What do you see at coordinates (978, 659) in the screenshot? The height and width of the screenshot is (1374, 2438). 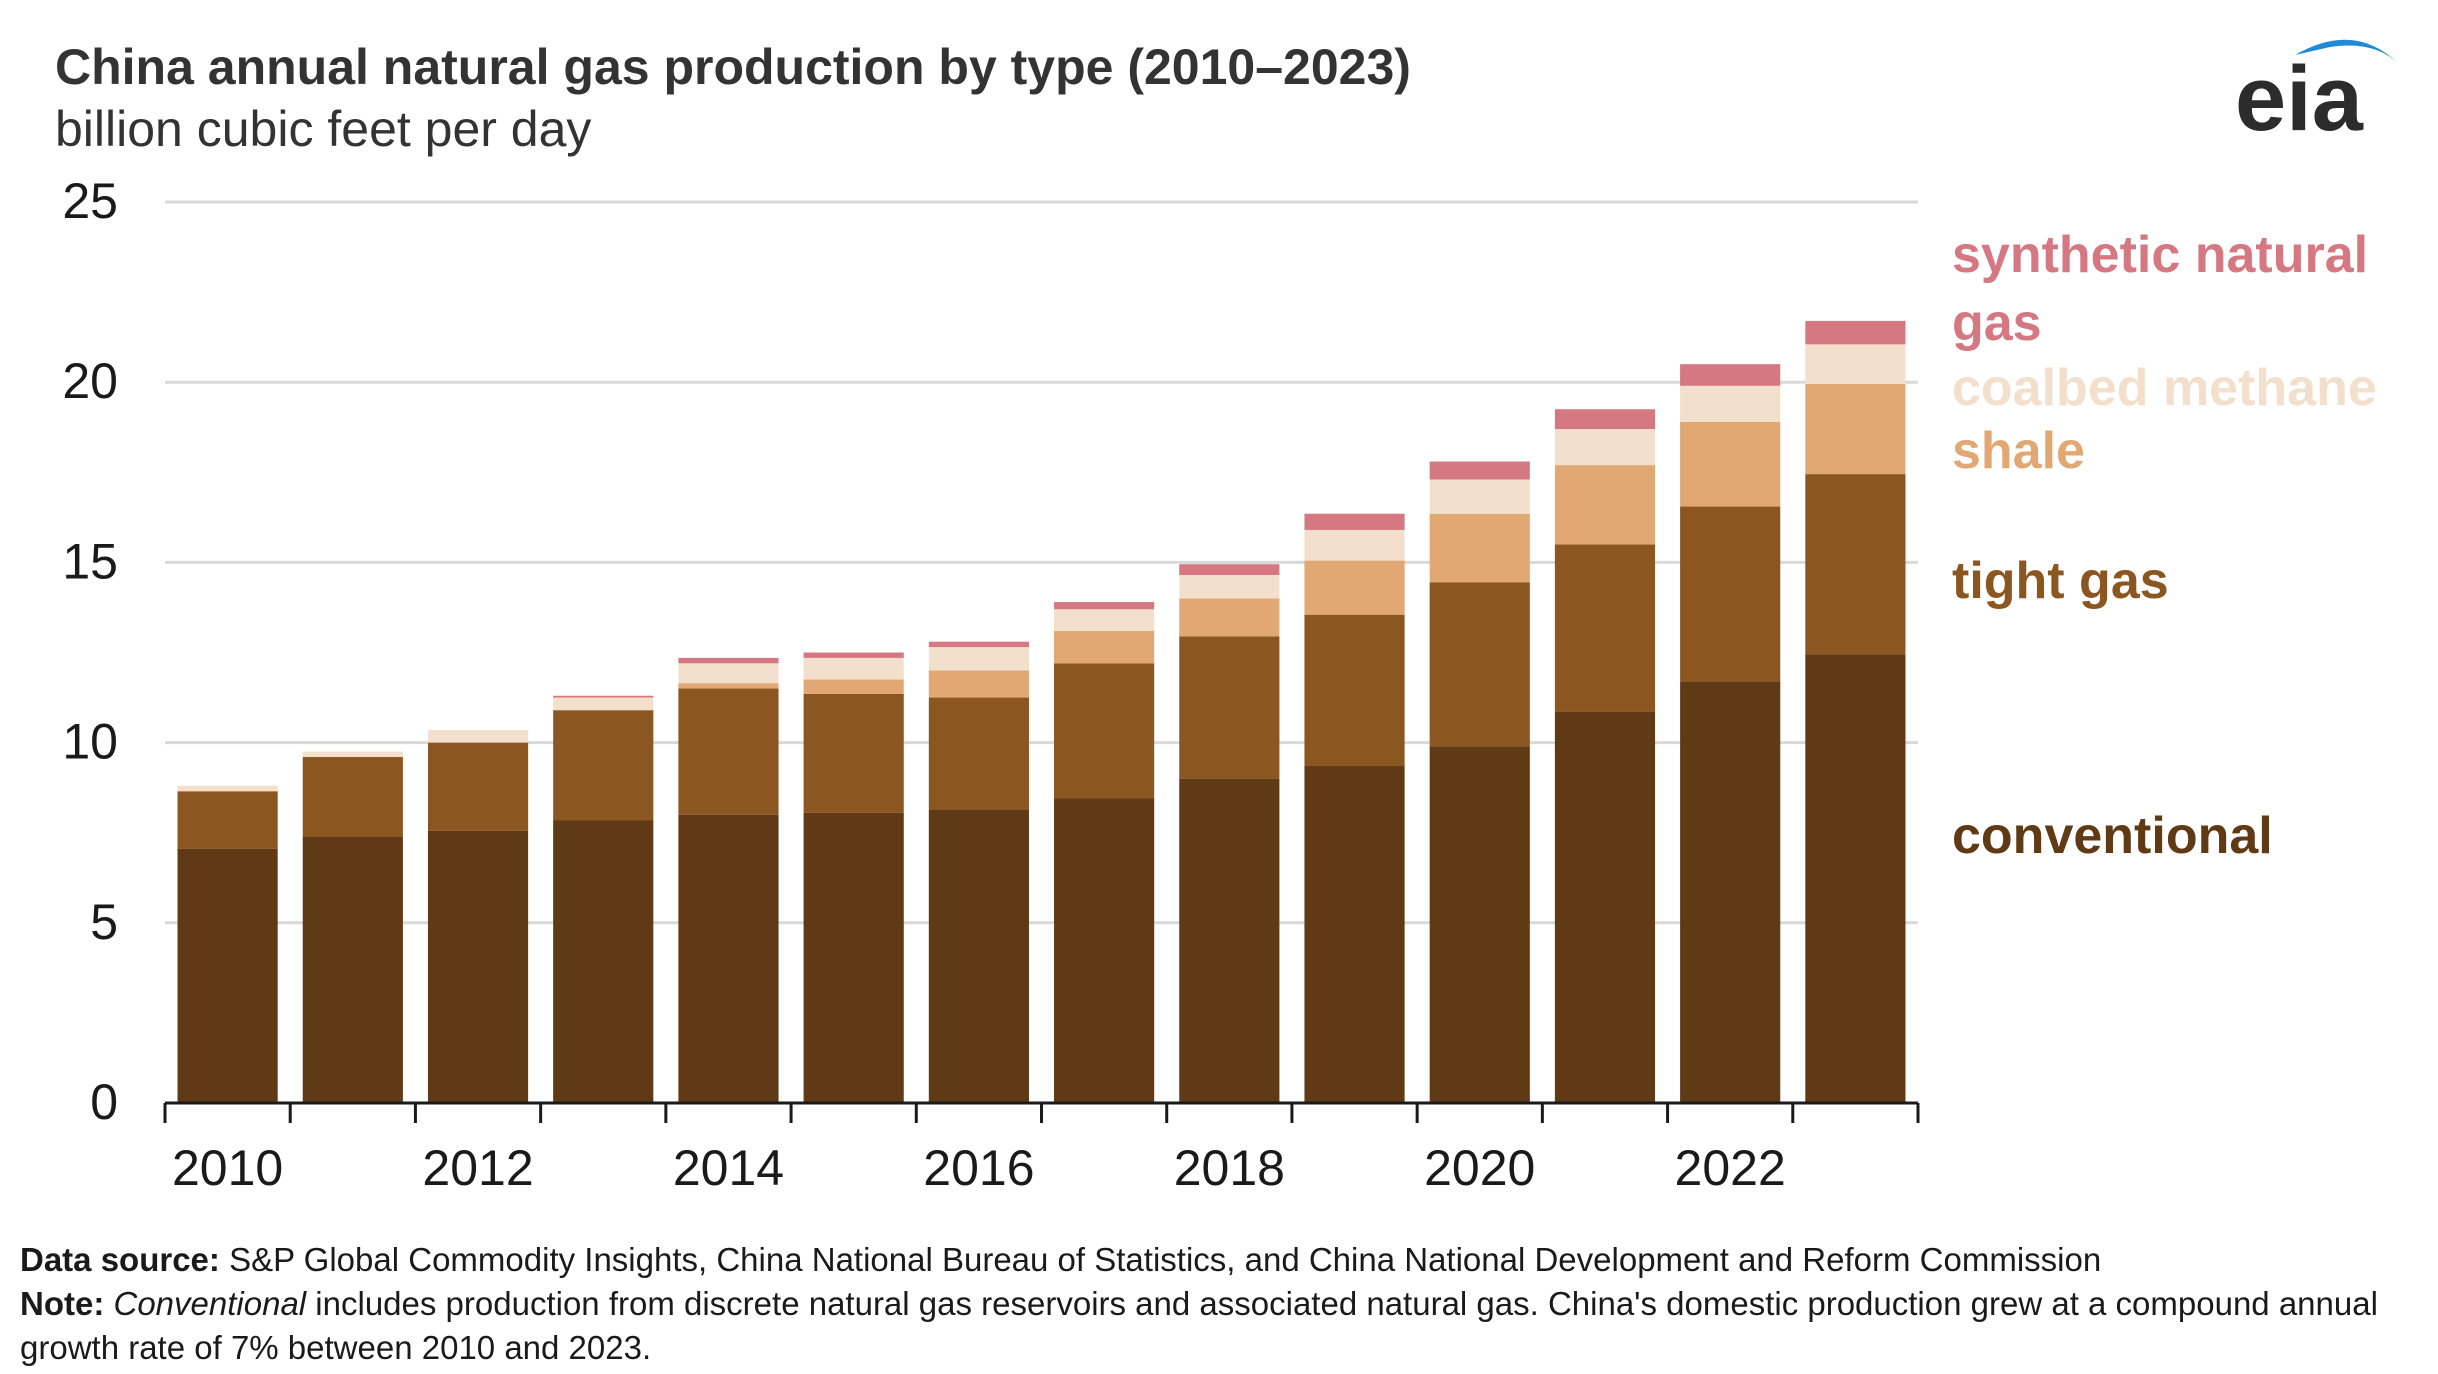 I see `bar-coalbed_methane-2016` at bounding box center [978, 659].